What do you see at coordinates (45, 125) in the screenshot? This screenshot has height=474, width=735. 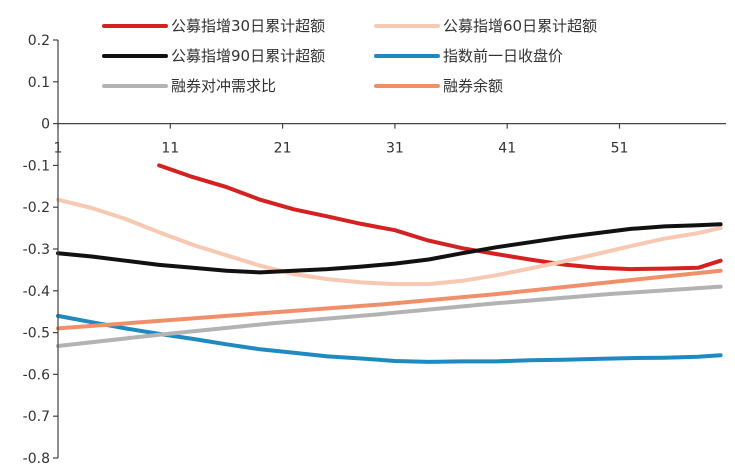 I see `y-tick-label: 0` at bounding box center [45, 125].